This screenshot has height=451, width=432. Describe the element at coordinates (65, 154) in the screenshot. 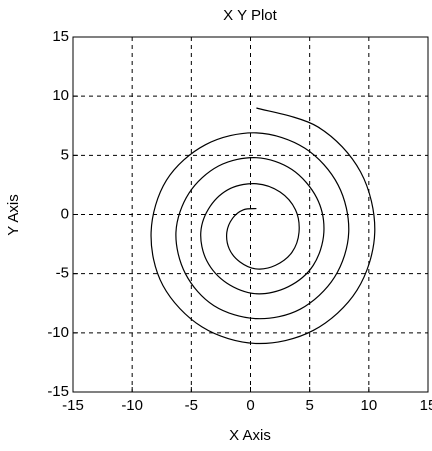

I see `y-tick-label: 5` at that location.